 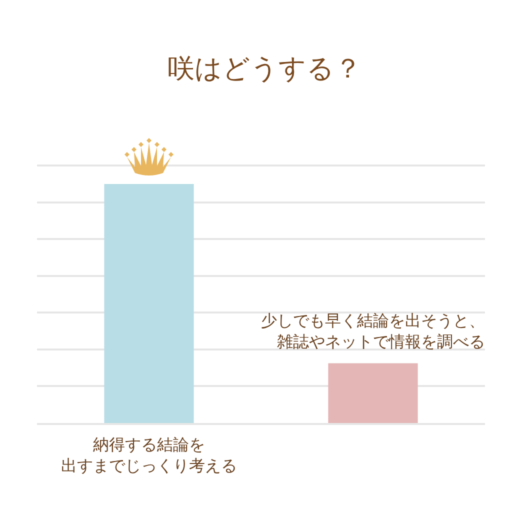 What do you see at coordinates (149, 455) in the screenshot?
I see `x-tick-label: 納得する結論を出すまでじっくり考える` at bounding box center [149, 455].